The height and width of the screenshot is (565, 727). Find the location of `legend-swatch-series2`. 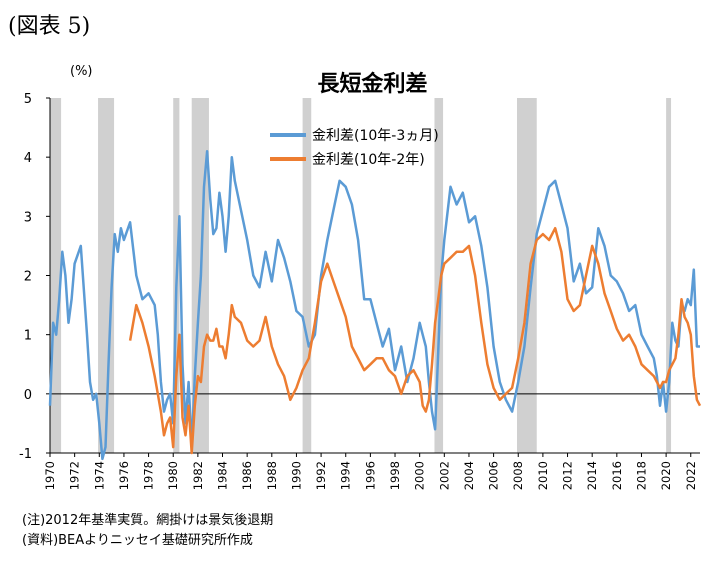

legend-swatch-series2 is located at coordinates (288, 159).